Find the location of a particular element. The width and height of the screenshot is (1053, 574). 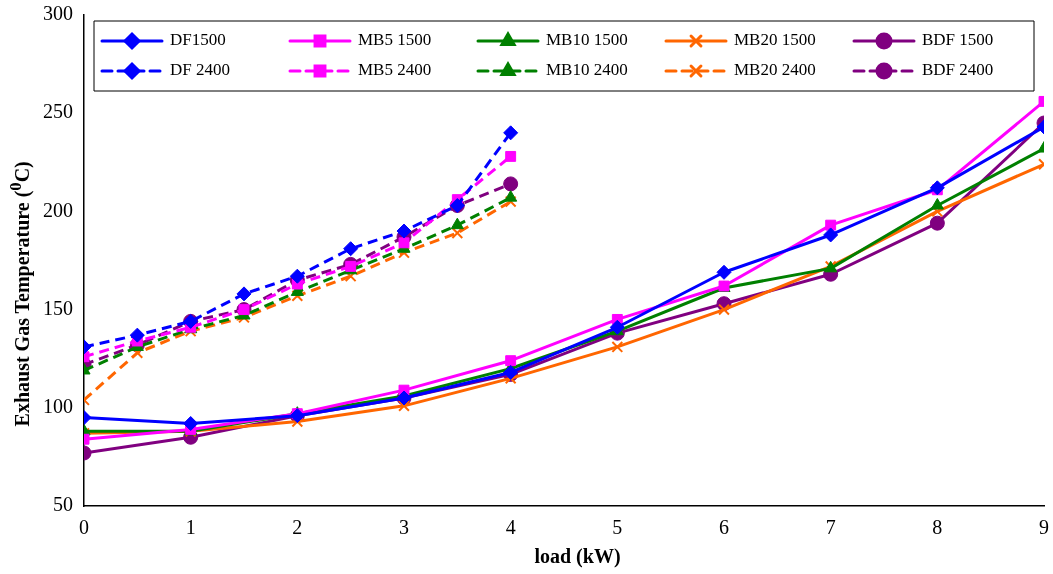

y-tick-label: 200 is located at coordinates (58, 209).